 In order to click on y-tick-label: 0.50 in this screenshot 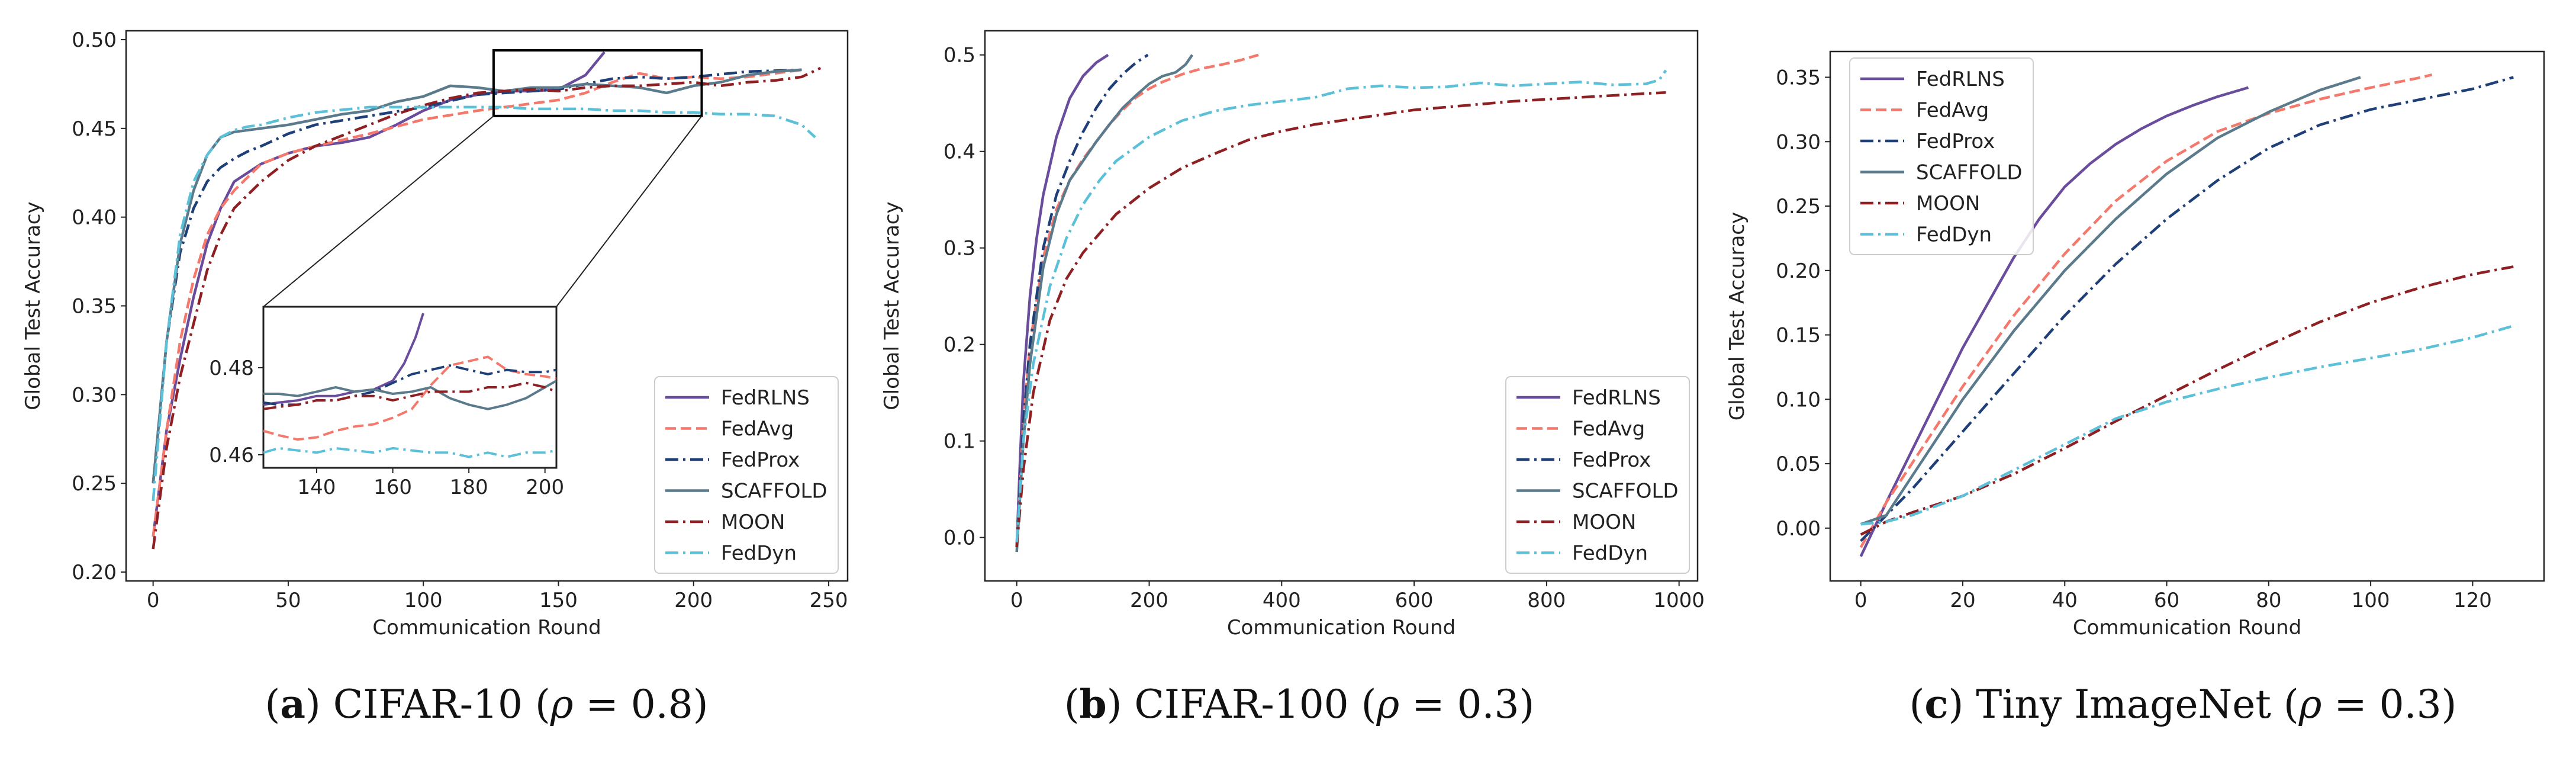, I will do `click(95, 40)`.